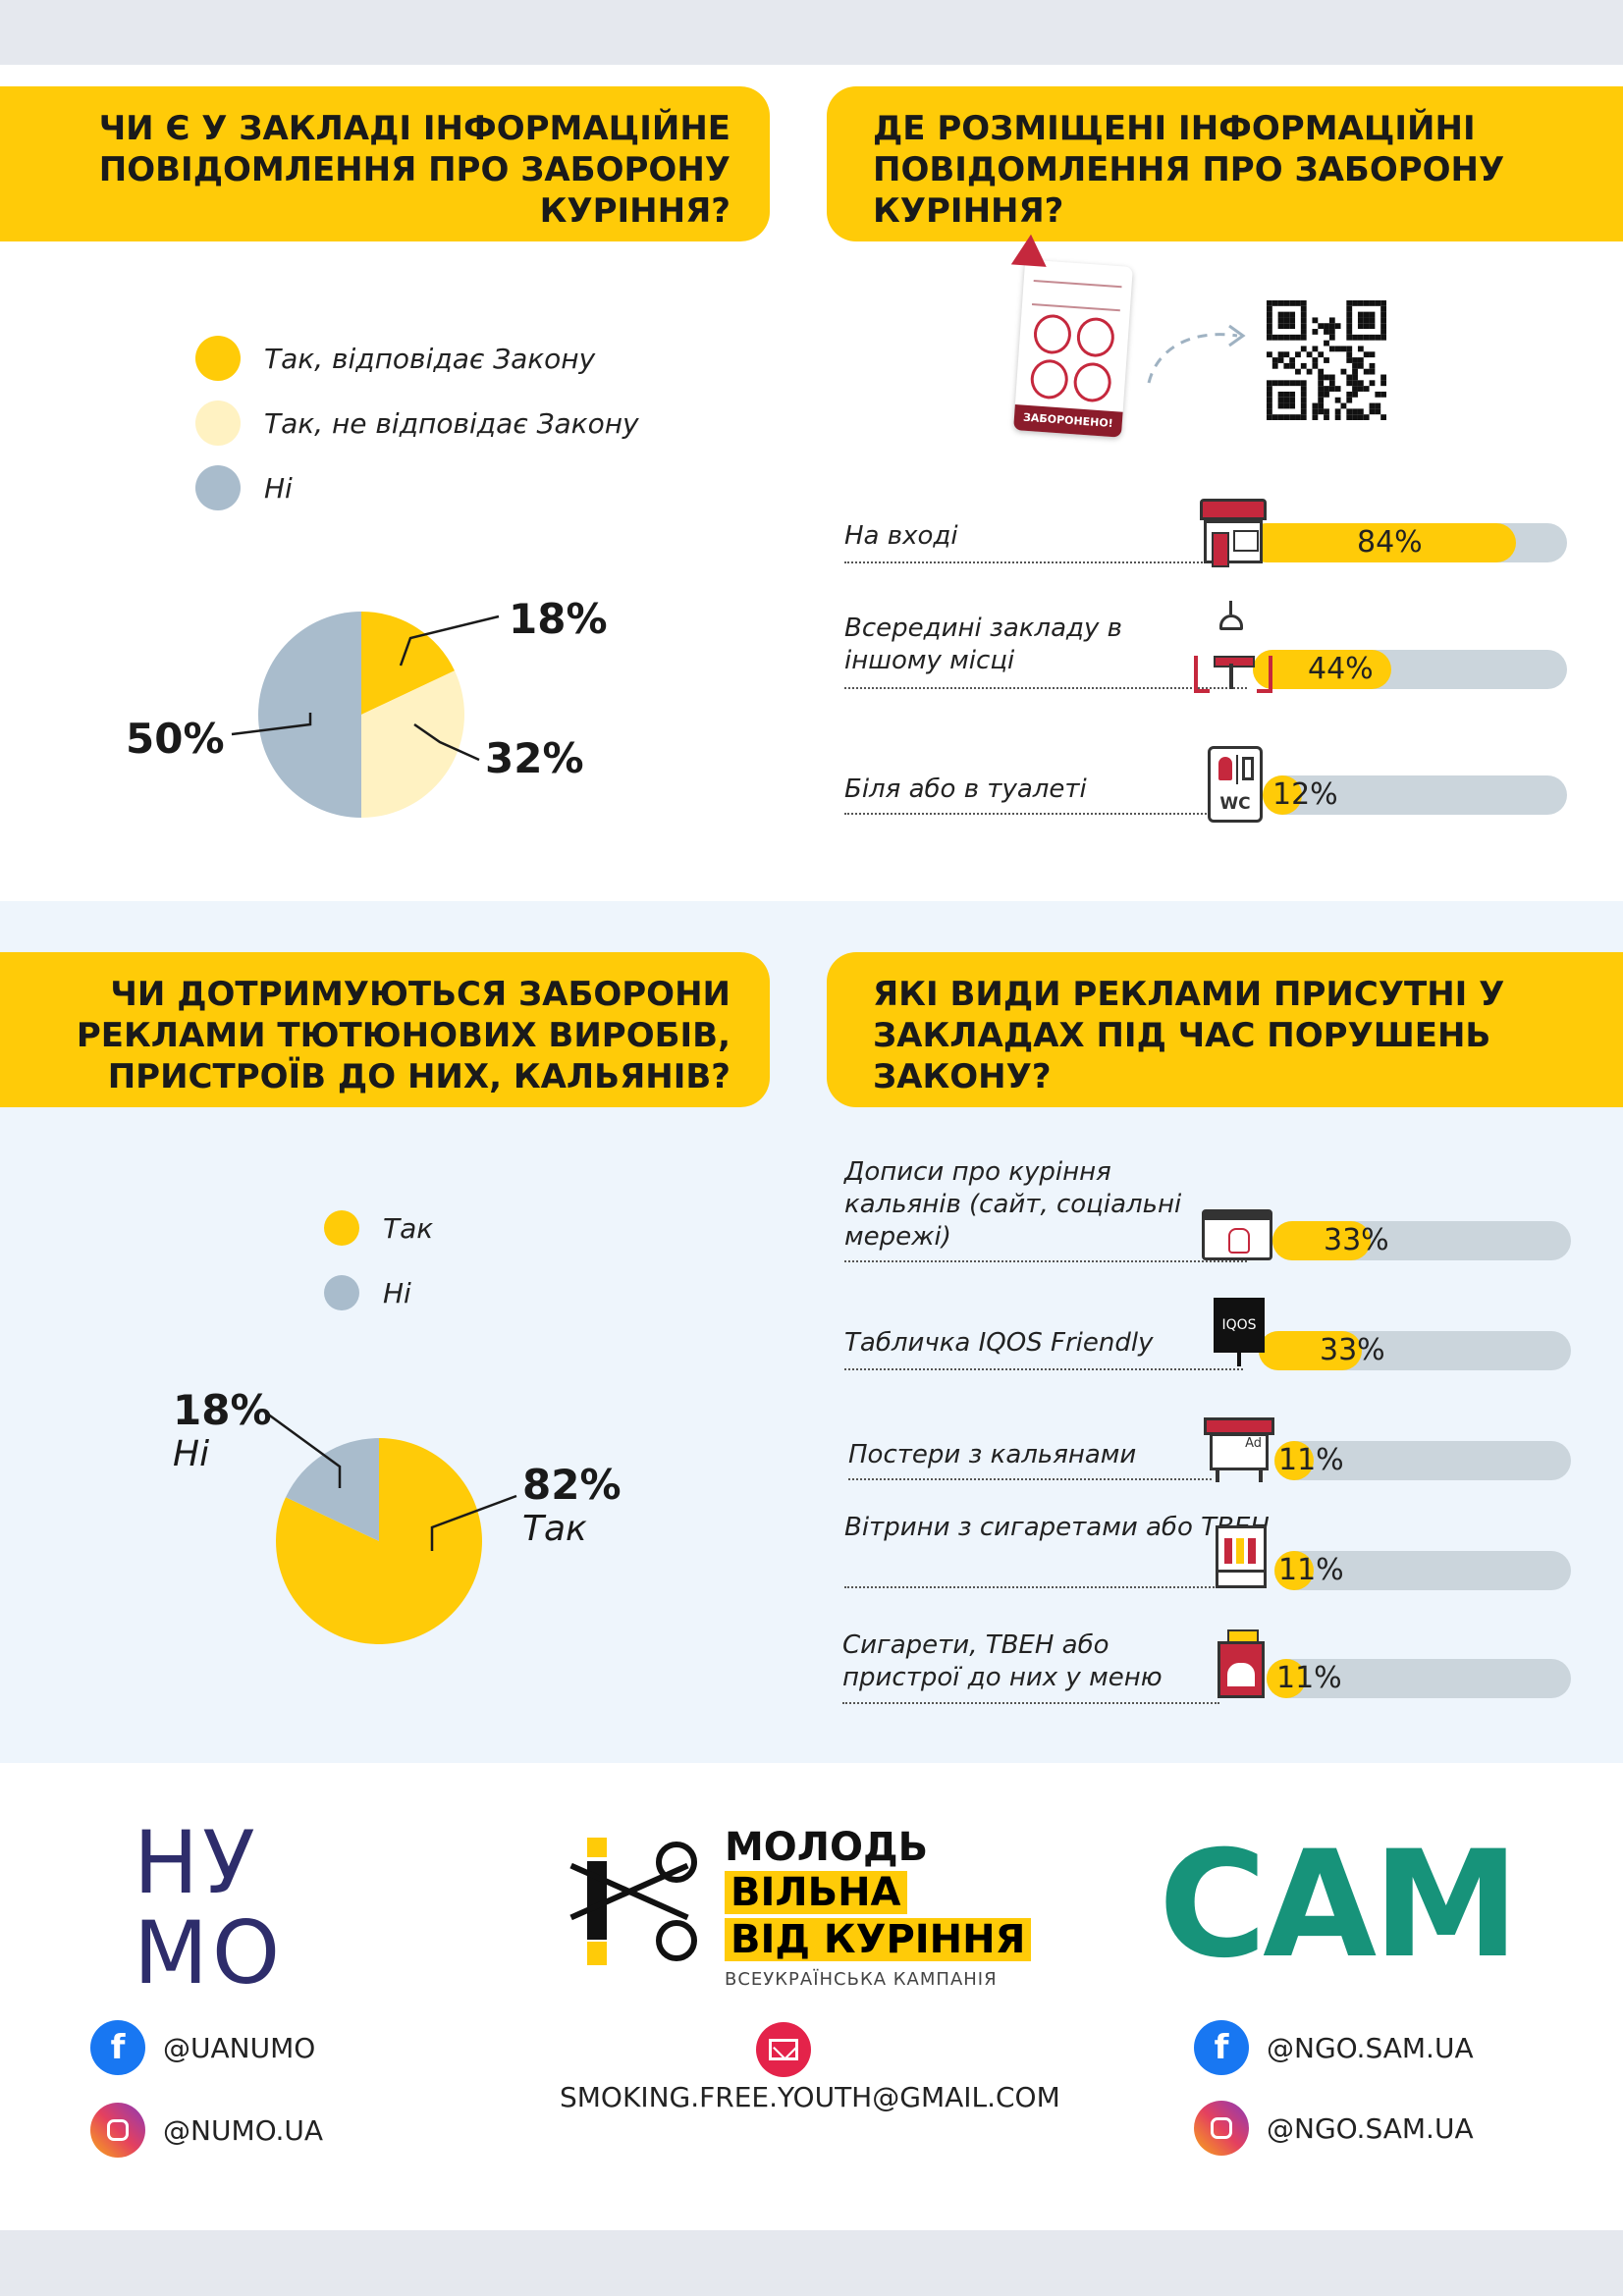 This screenshot has height=2296, width=1623. I want to click on q3-legend: Так Ні, so click(378, 1260).